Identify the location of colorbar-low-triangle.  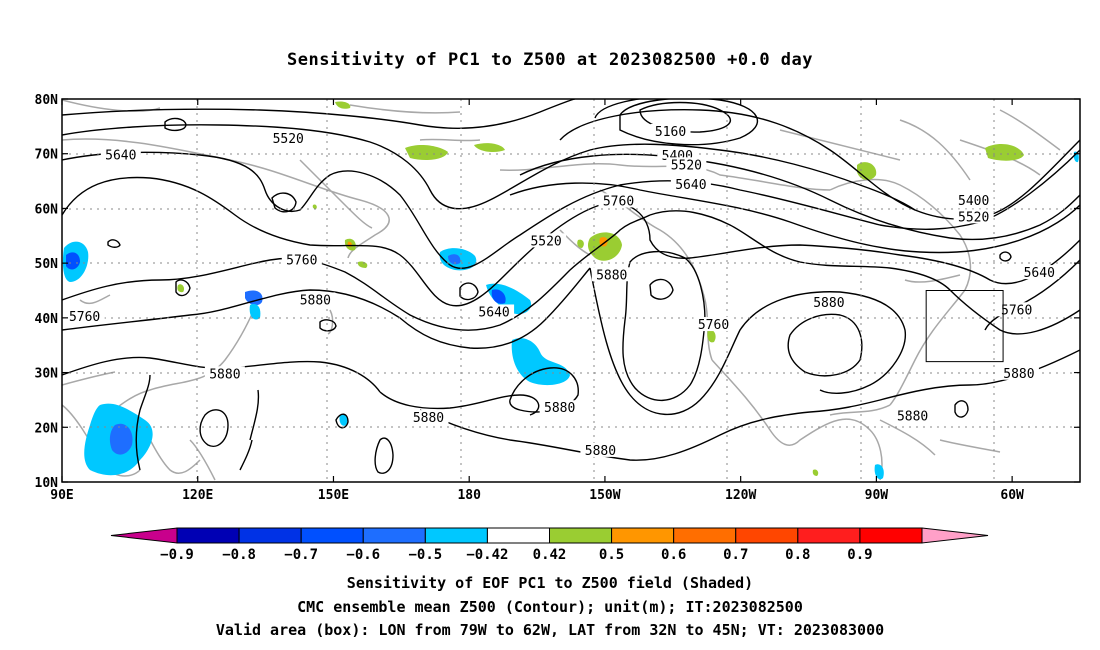
(144, 535).